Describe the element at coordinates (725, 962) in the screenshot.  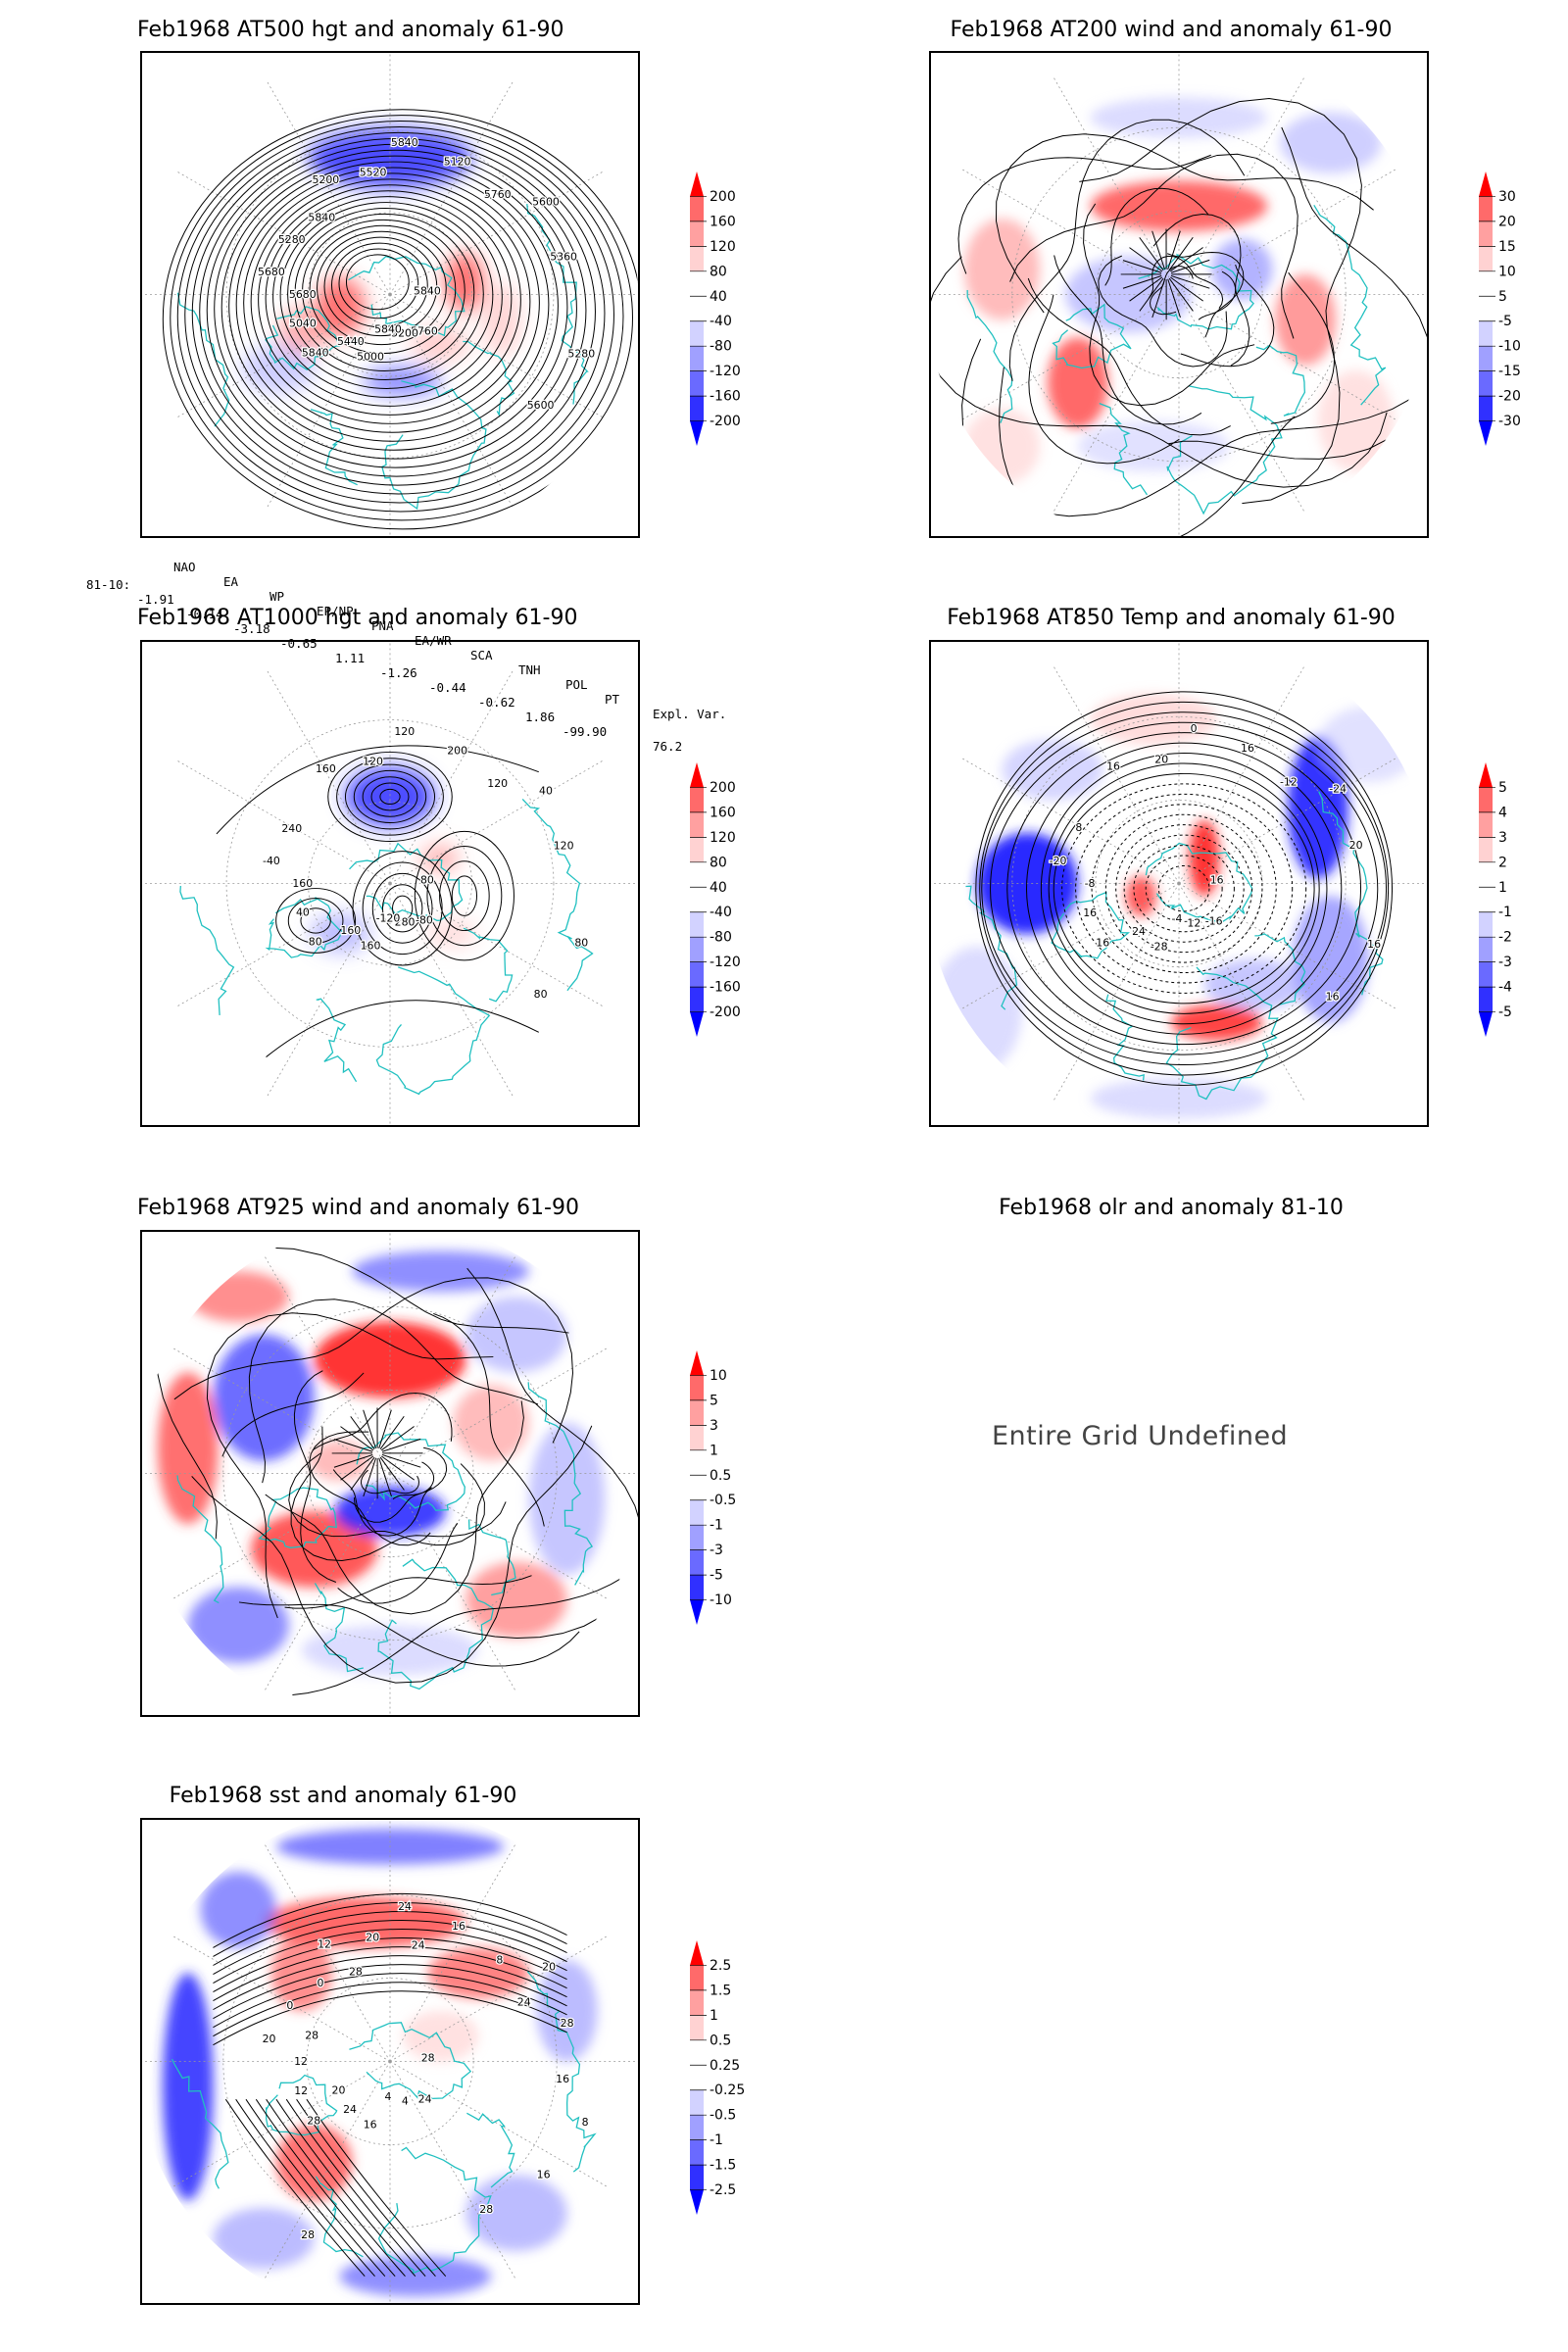
I see `colorbar-label: -120` at that location.